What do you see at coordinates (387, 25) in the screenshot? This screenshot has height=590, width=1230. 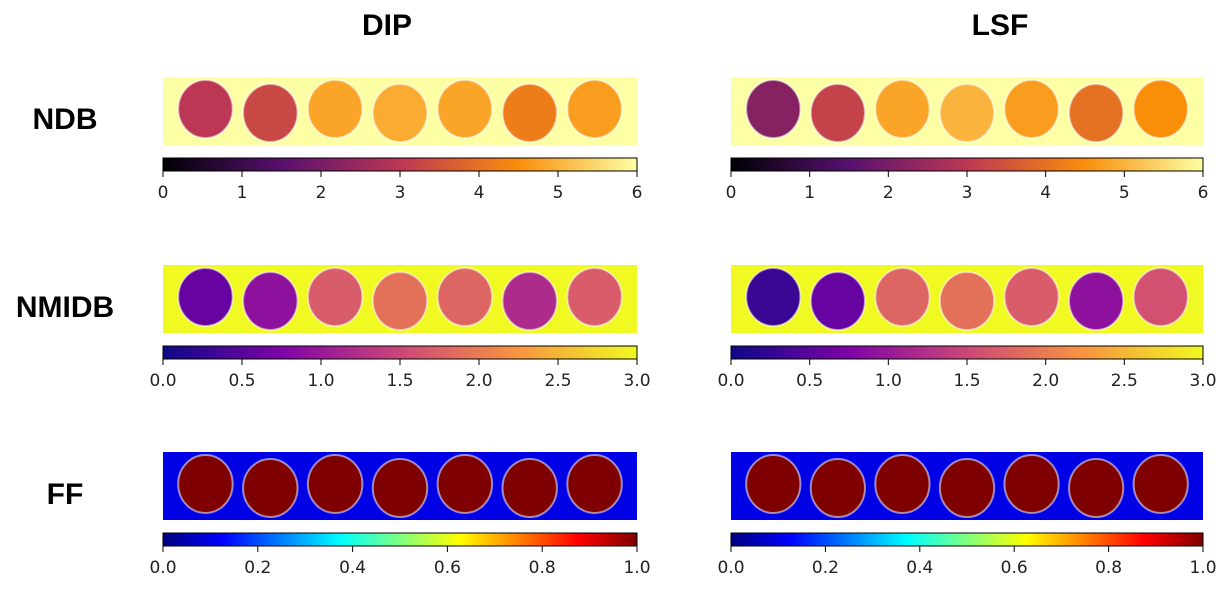 I see `column-title: DIP` at bounding box center [387, 25].